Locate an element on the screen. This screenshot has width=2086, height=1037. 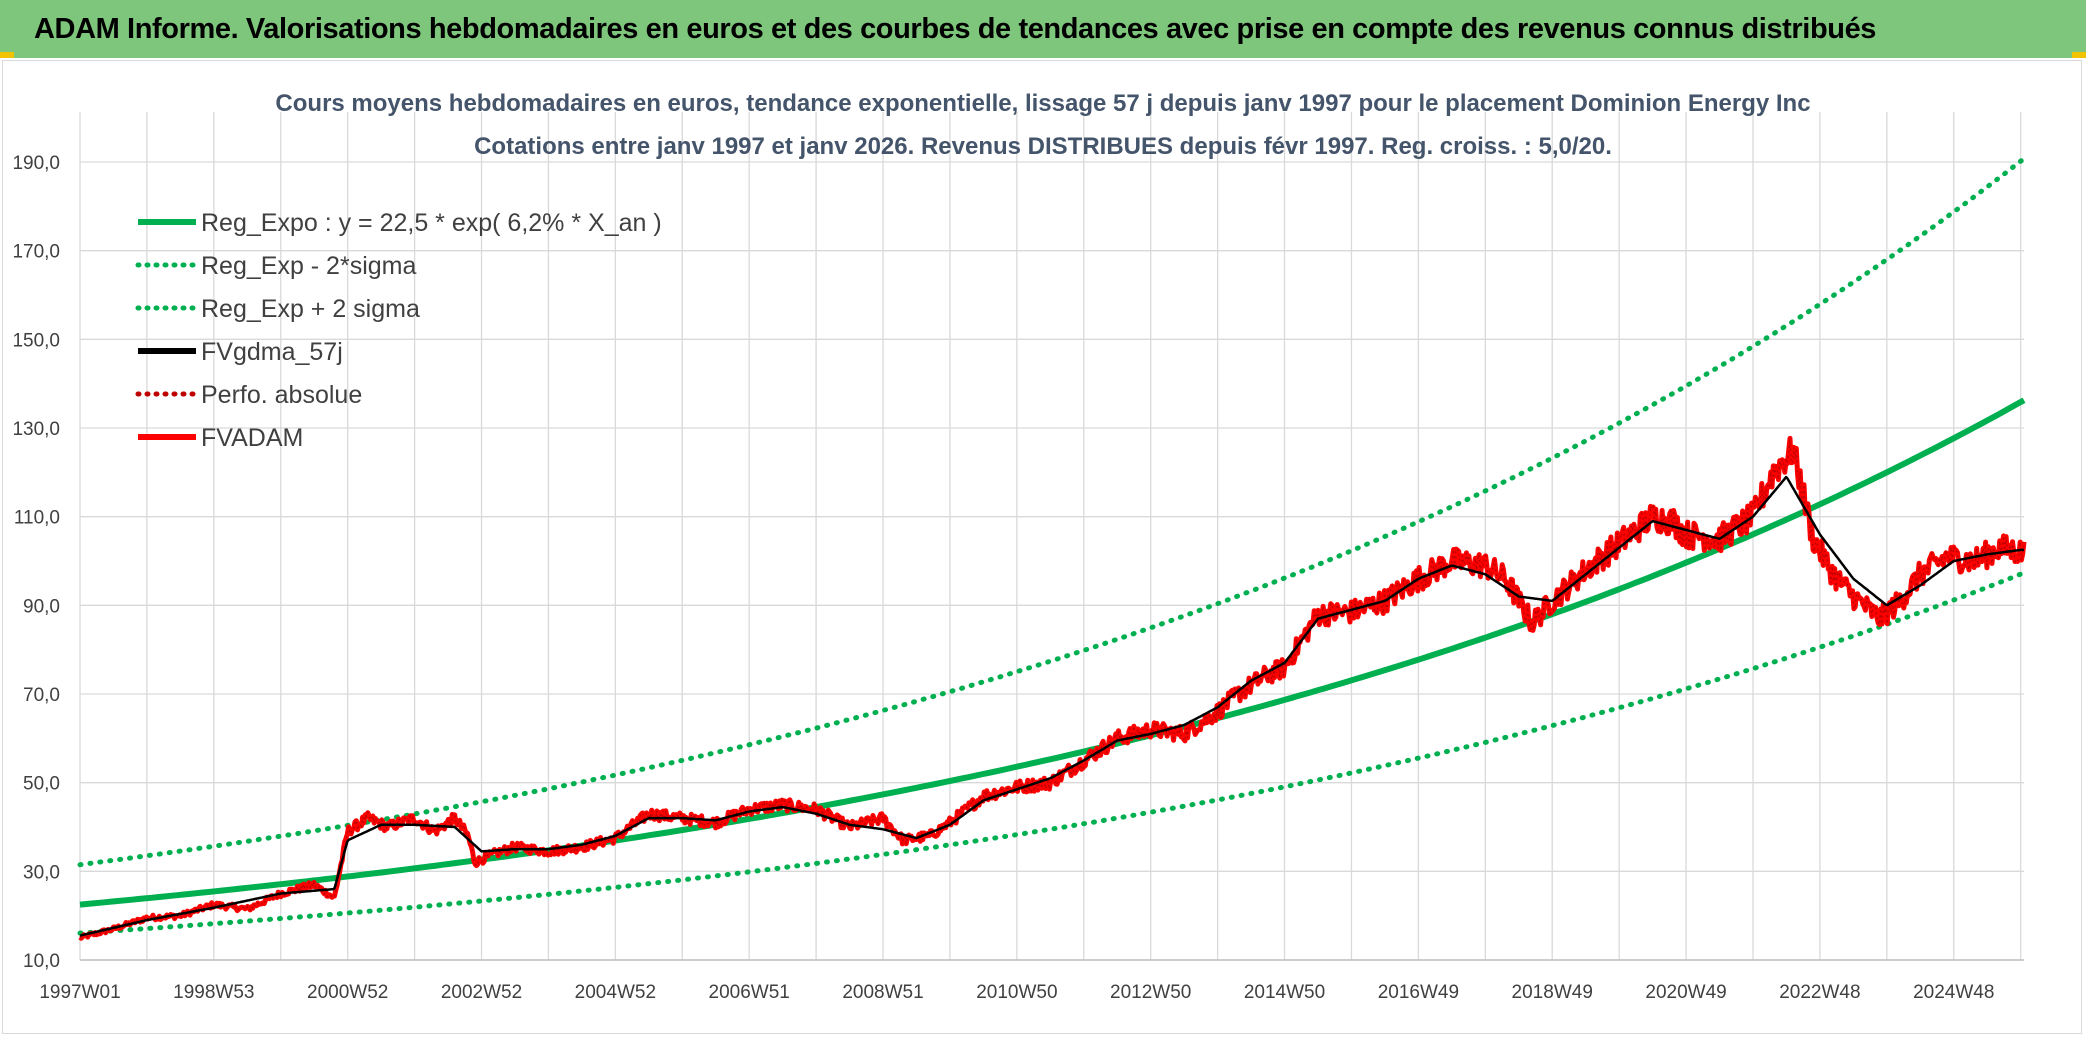
y-tick-label: 190,0 is located at coordinates (36, 163).